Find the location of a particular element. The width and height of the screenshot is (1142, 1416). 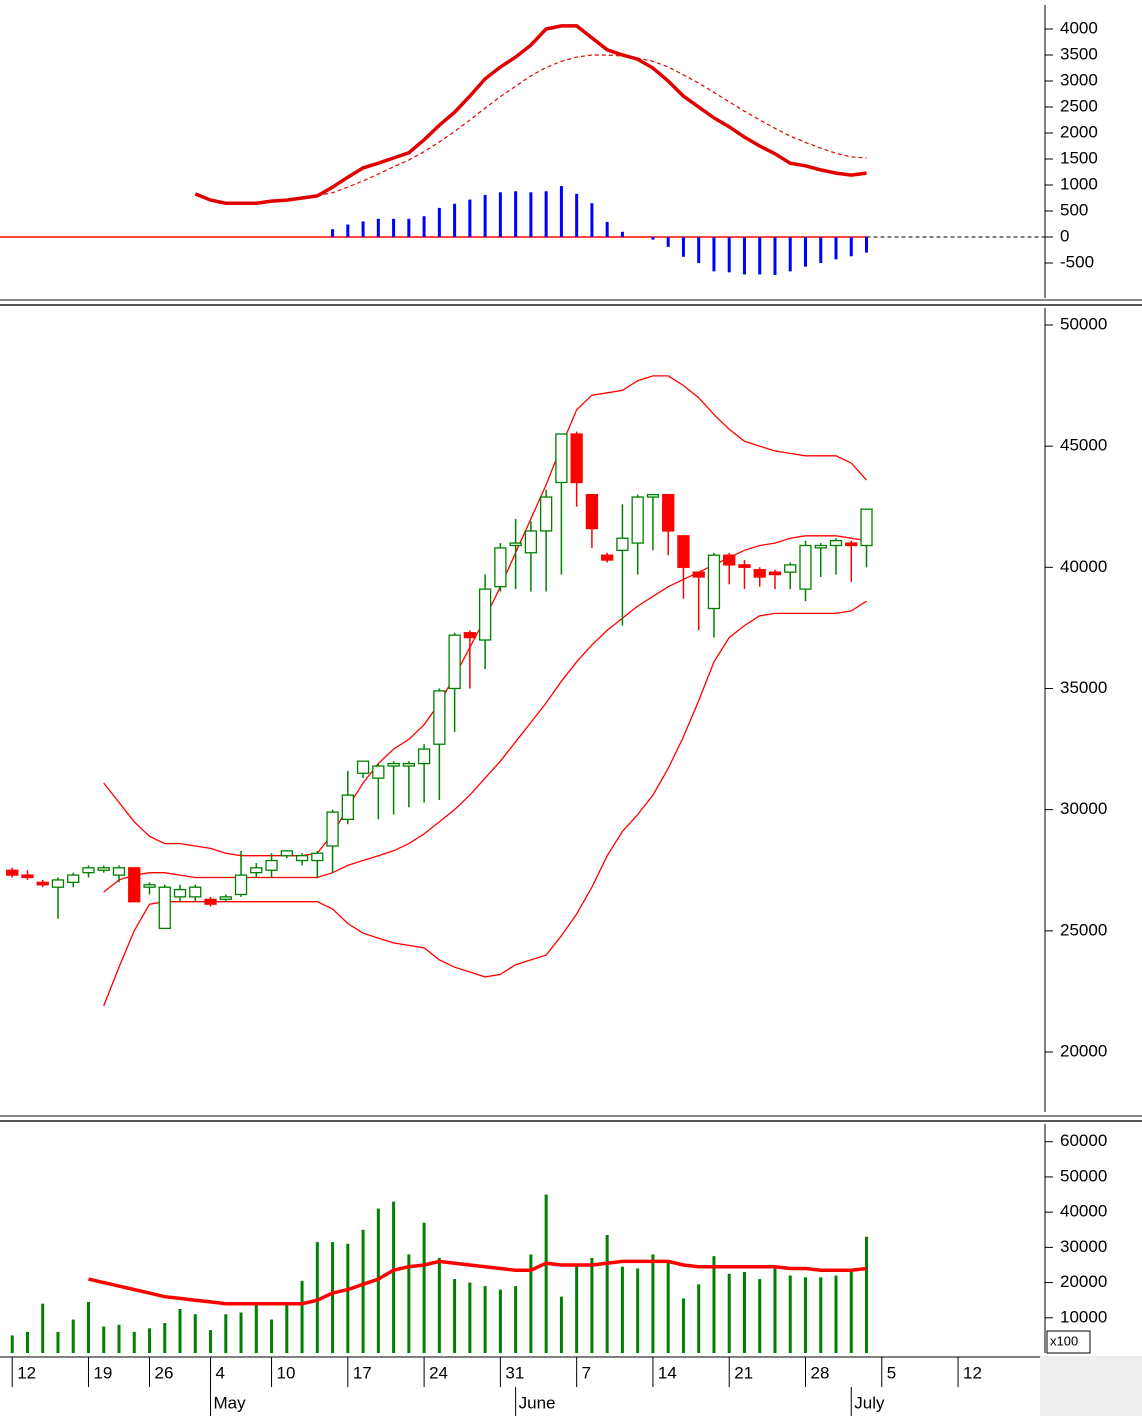

y-tick-label: 4000 is located at coordinates (1079, 28).